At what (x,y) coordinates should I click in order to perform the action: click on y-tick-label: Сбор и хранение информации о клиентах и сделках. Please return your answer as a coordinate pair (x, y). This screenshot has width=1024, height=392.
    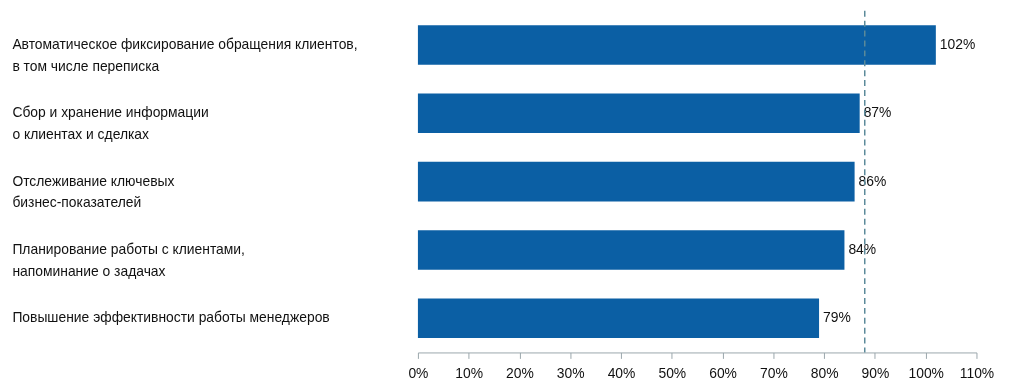
    Looking at the image, I should click on (110, 123).